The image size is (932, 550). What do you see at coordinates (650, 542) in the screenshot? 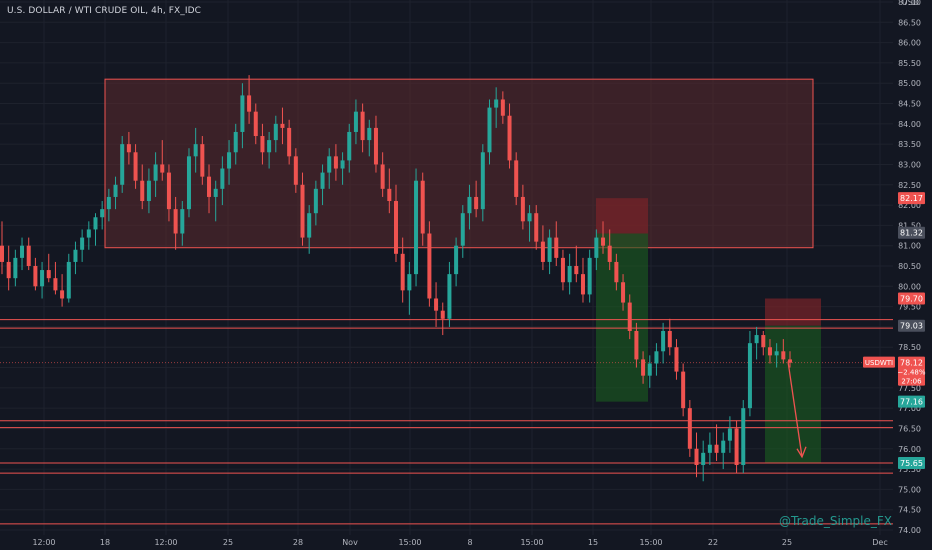
I see `x-tick-label: 15:00` at bounding box center [650, 542].